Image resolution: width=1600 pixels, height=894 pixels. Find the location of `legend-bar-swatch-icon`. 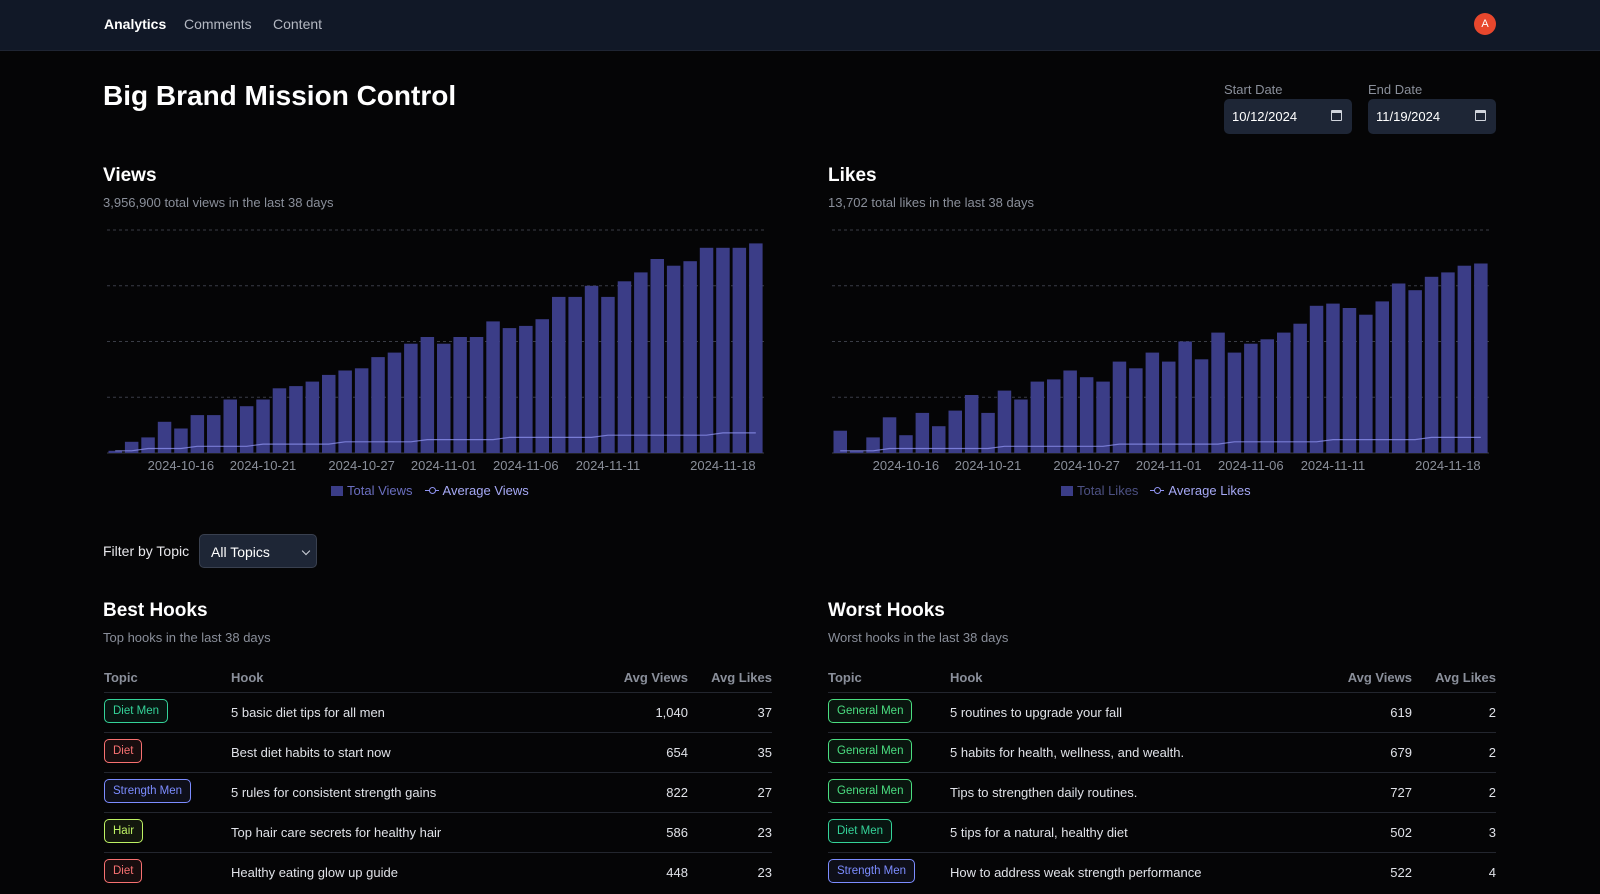

legend-bar-swatch-icon is located at coordinates (1067, 490).